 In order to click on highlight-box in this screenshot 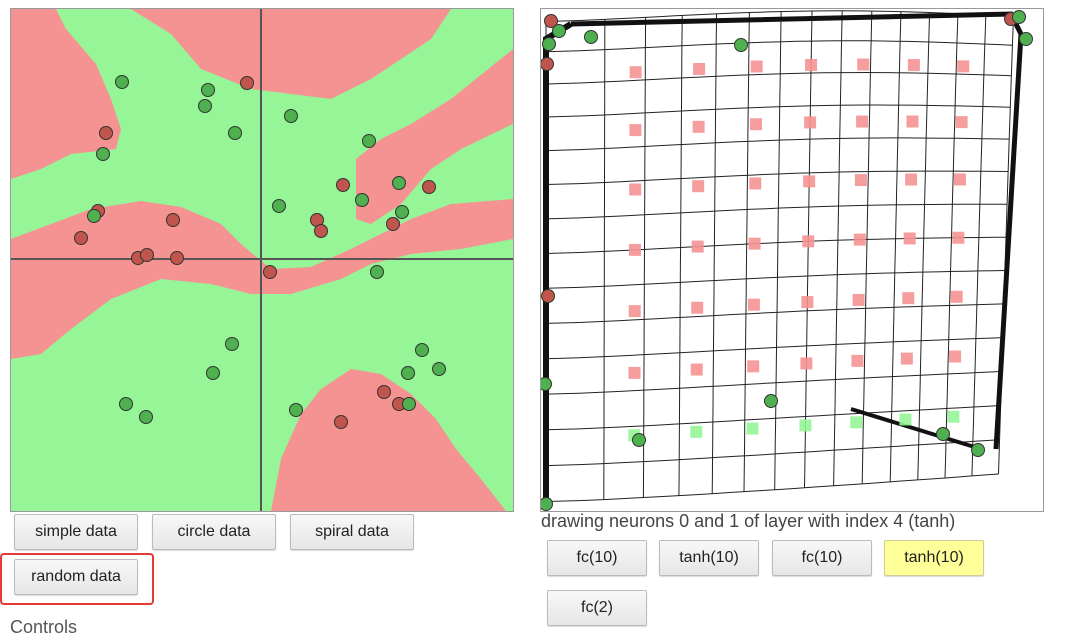, I will do `click(77, 579)`.